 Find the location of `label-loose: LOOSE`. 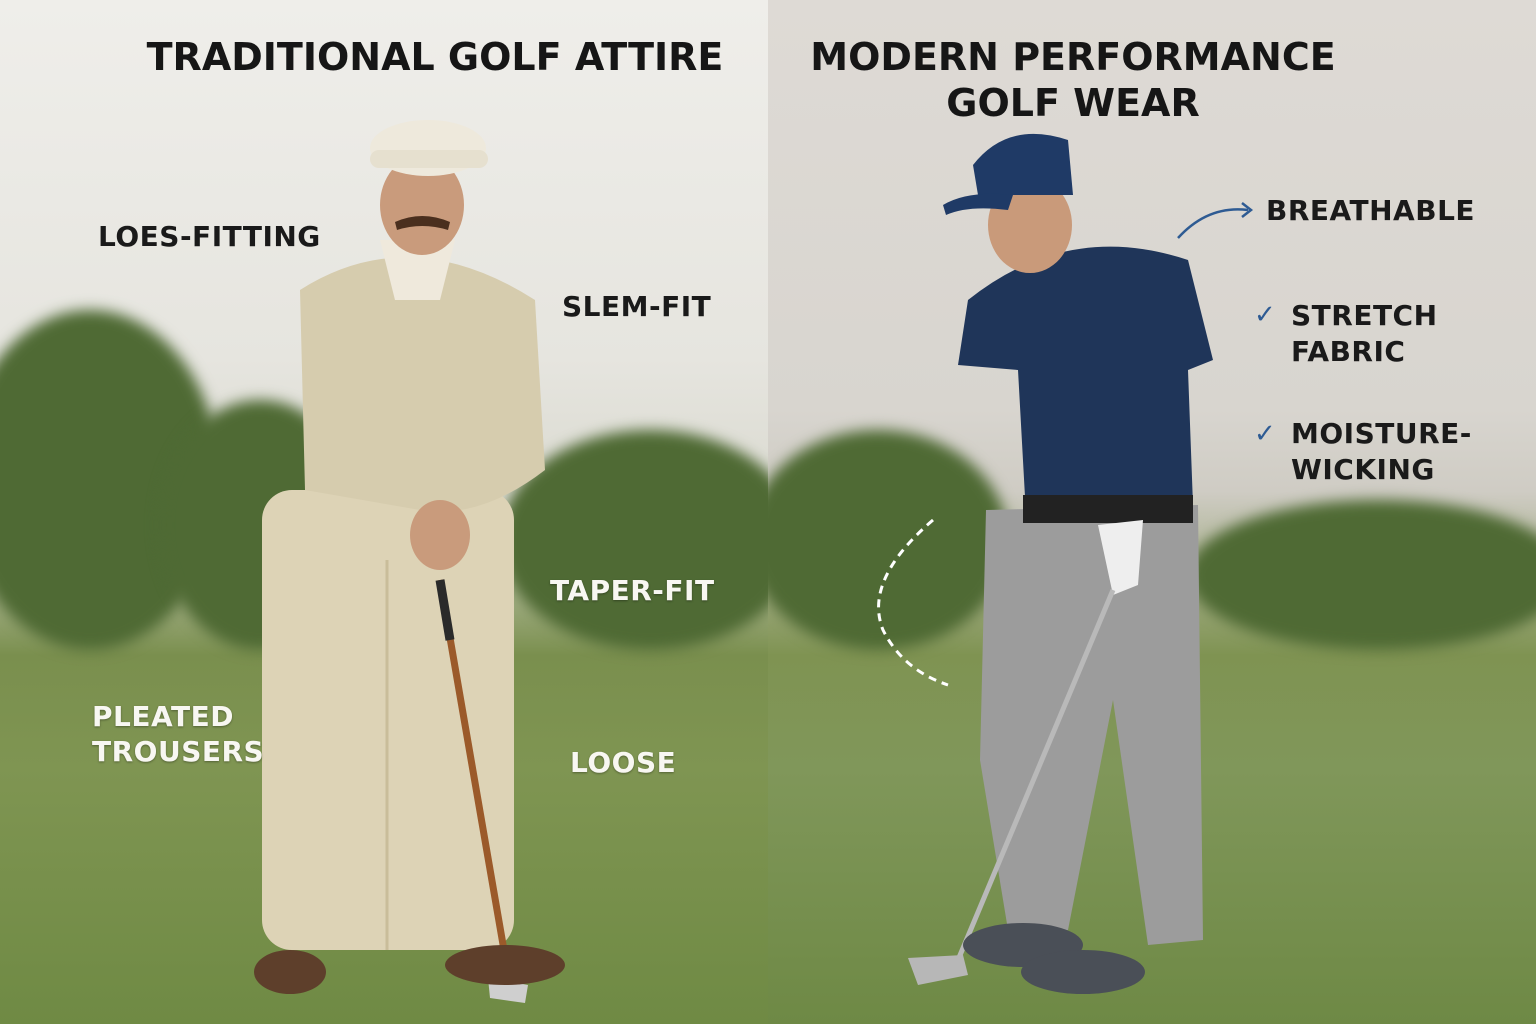

label-loose: LOOSE is located at coordinates (623, 762).